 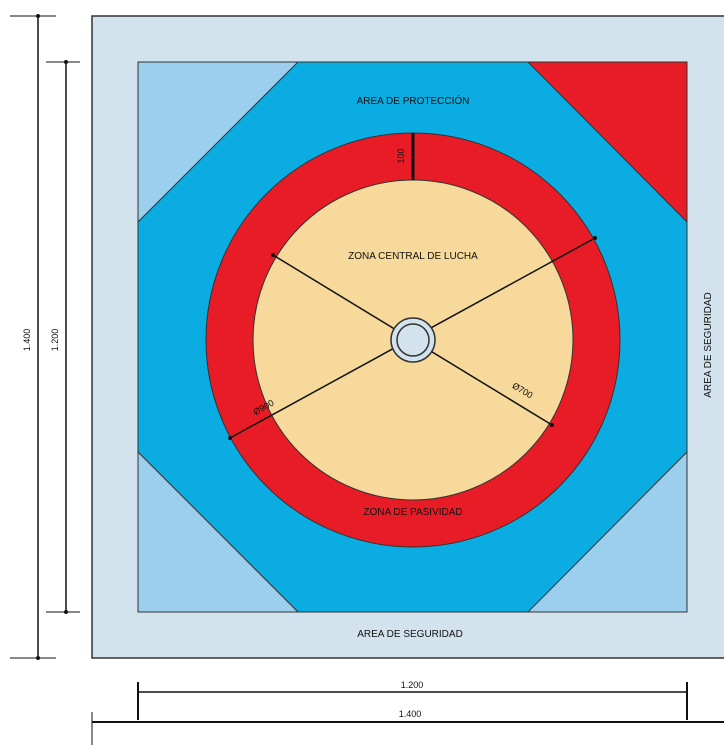 I want to click on central-zone-label: ZONA CENTRAL DE LUCHA, so click(x=413, y=256).